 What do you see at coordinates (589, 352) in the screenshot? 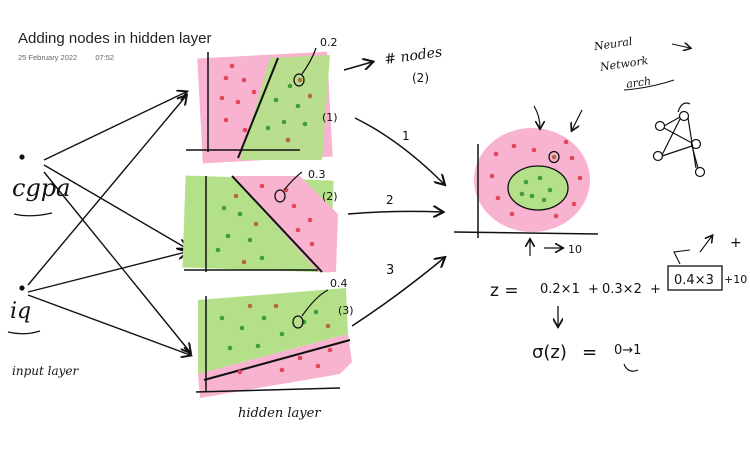
I see `eq-sigma-eq: =` at bounding box center [589, 352].